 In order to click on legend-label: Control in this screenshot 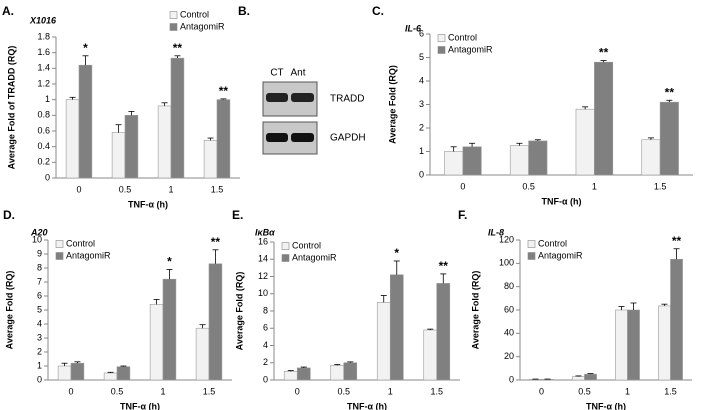, I will do `click(194, 14)`.